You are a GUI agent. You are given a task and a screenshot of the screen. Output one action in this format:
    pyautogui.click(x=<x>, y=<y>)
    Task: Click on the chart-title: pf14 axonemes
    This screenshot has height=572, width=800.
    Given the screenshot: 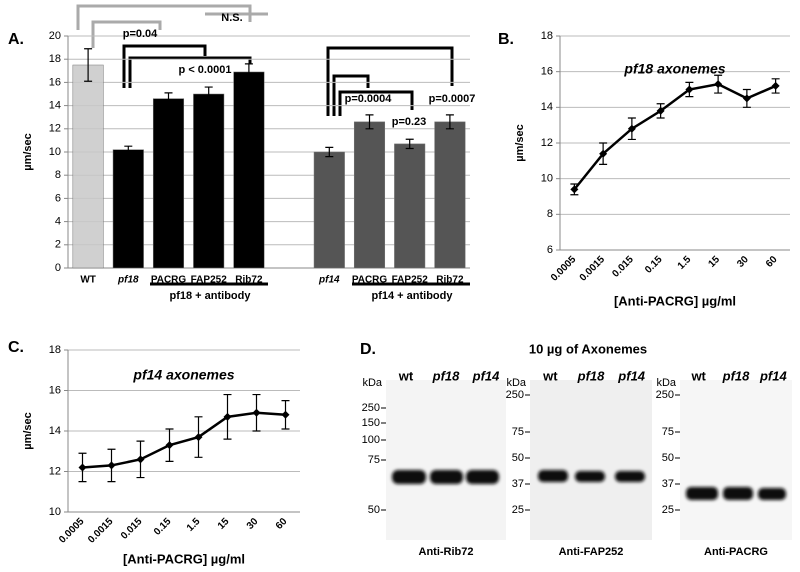 What is the action you would take?
    pyautogui.click(x=183, y=375)
    